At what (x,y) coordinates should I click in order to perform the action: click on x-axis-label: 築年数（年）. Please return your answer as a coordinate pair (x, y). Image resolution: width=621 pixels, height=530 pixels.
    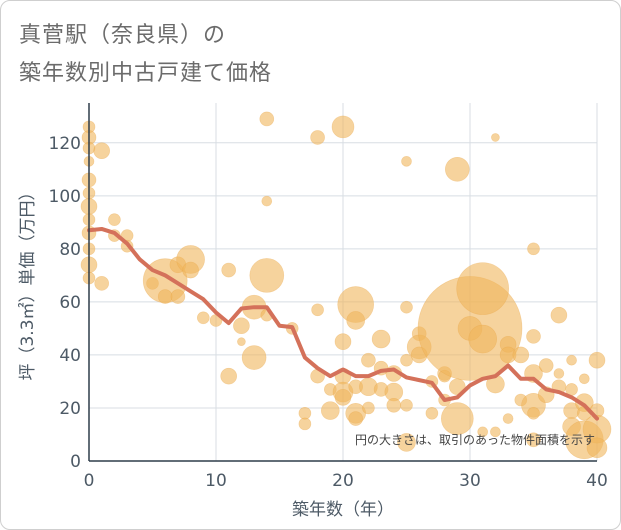
    Looking at the image, I should click on (343, 510).